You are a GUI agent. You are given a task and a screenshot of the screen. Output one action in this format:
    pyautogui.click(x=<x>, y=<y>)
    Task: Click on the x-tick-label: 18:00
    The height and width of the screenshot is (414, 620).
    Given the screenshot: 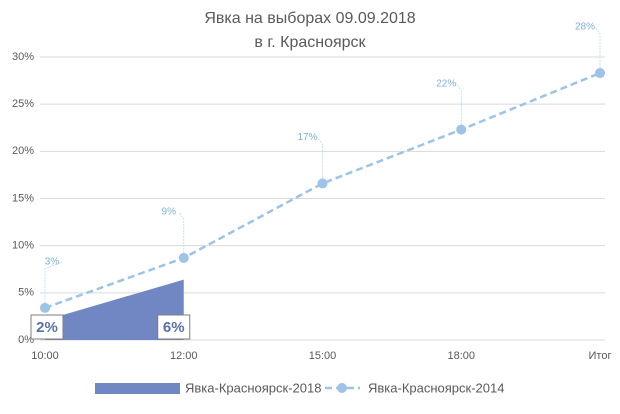 What is the action you would take?
    pyautogui.click(x=461, y=356)
    